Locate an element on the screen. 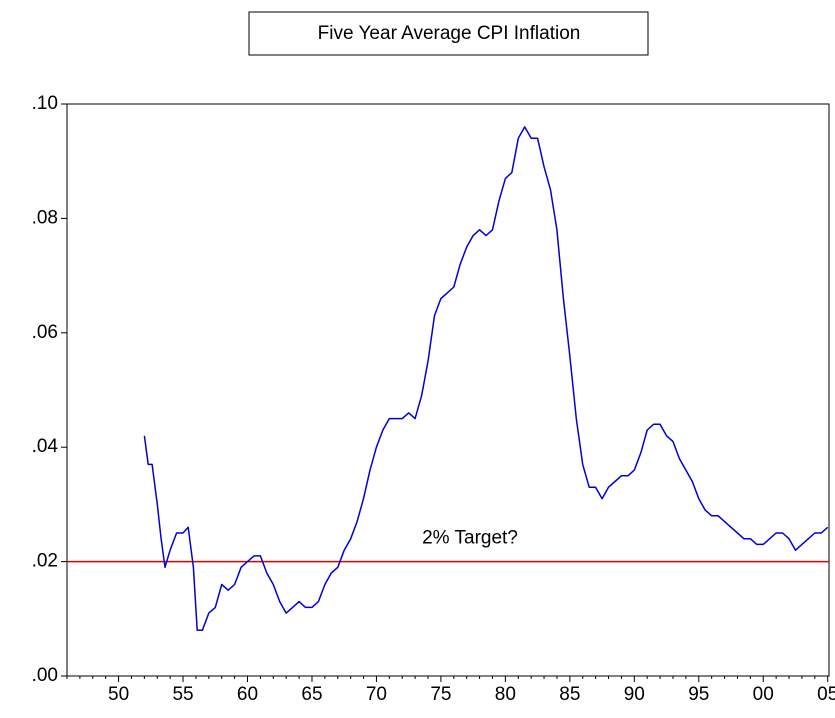 This screenshot has width=835, height=718. y-tick-label: .10 is located at coordinates (45, 103).